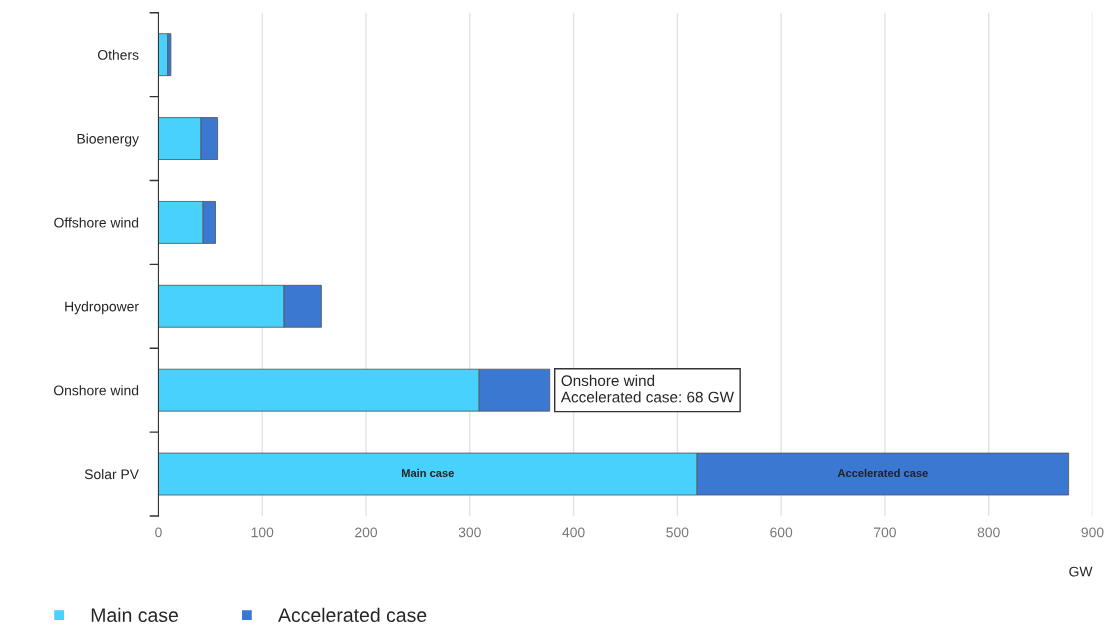 This screenshot has height=637, width=1108. What do you see at coordinates (427, 473) in the screenshot?
I see `annotation: Main case` at bounding box center [427, 473].